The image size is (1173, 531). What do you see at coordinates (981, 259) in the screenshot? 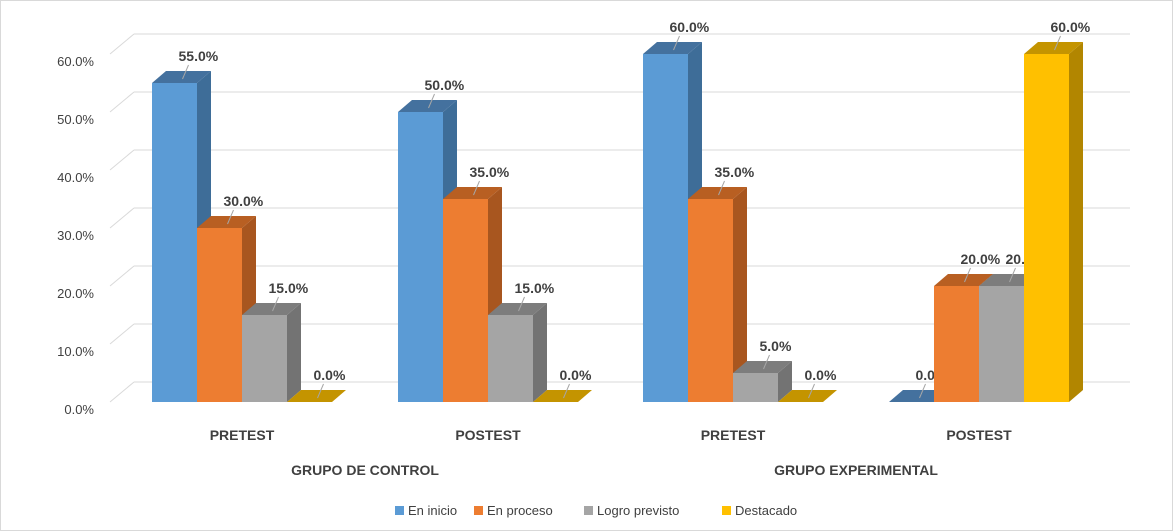
I see `data-label: 20.0%` at bounding box center [981, 259].